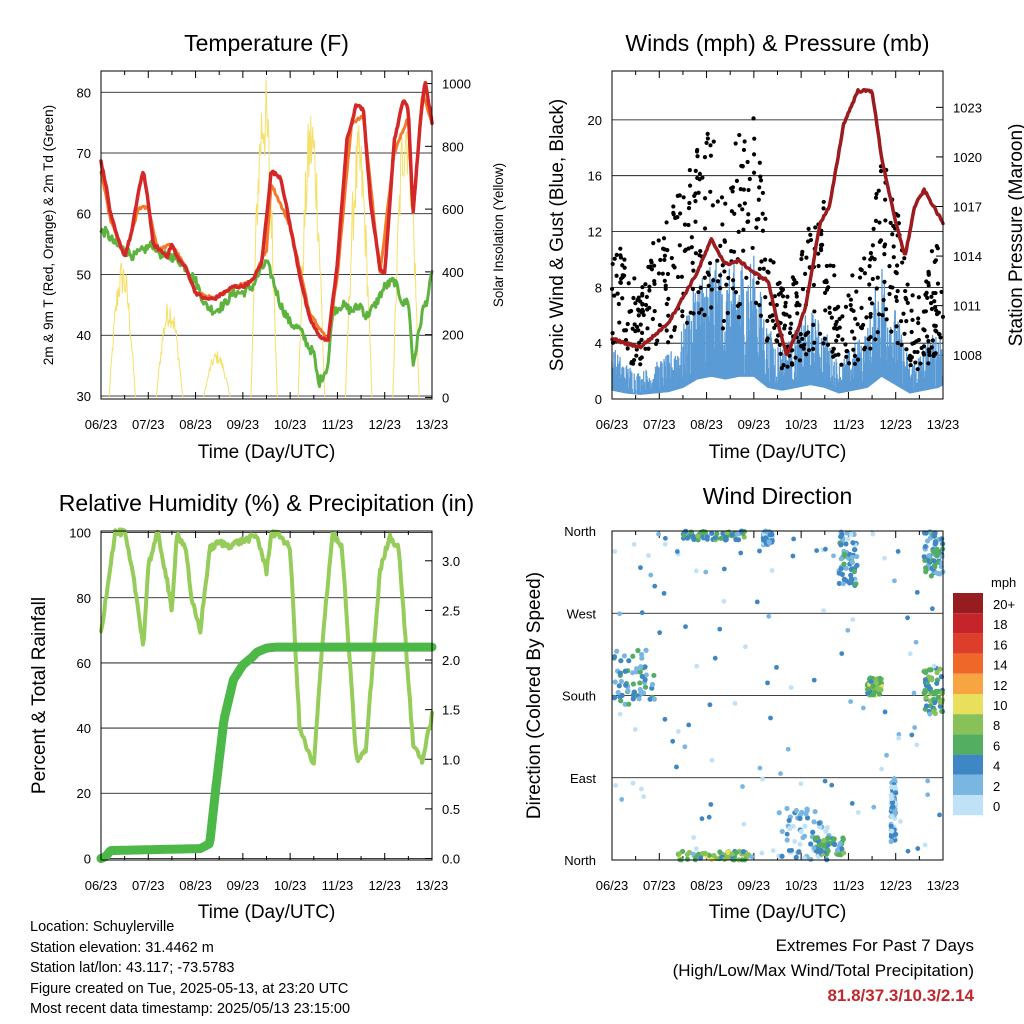 This screenshot has width=1024, height=1024. What do you see at coordinates (84, 335) in the screenshot?
I see `y-tick-label: 40` at bounding box center [84, 335].